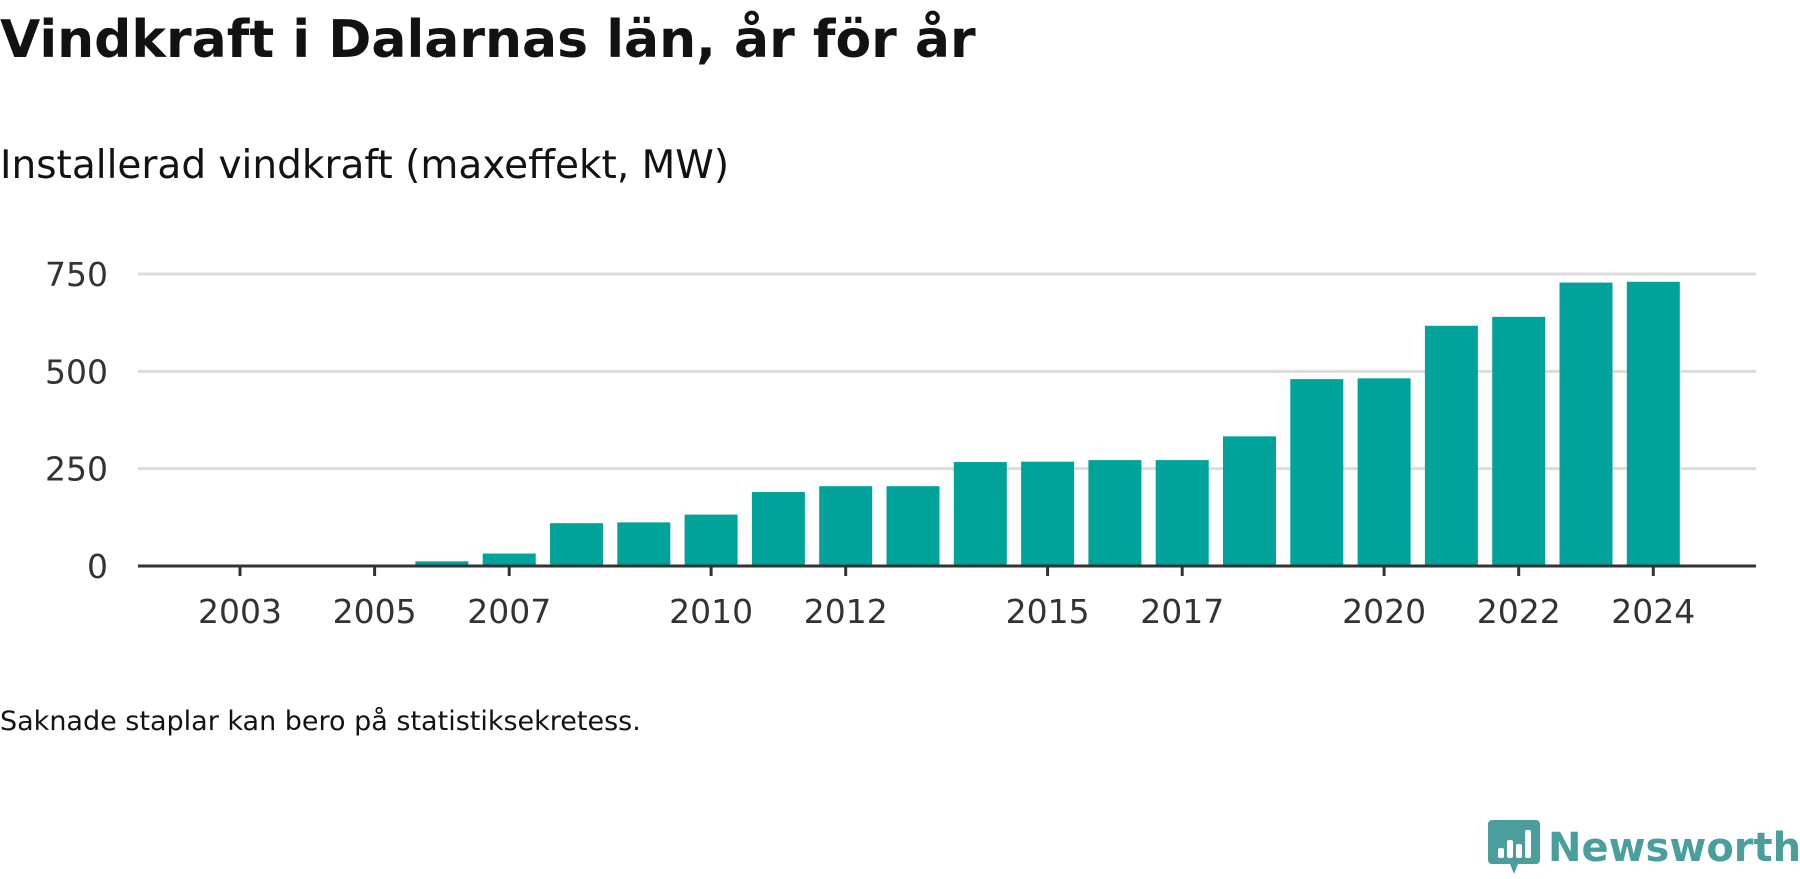 This screenshot has width=1800, height=879. What do you see at coordinates (1653, 611) in the screenshot?
I see `x-tick-label: 2024` at bounding box center [1653, 611].